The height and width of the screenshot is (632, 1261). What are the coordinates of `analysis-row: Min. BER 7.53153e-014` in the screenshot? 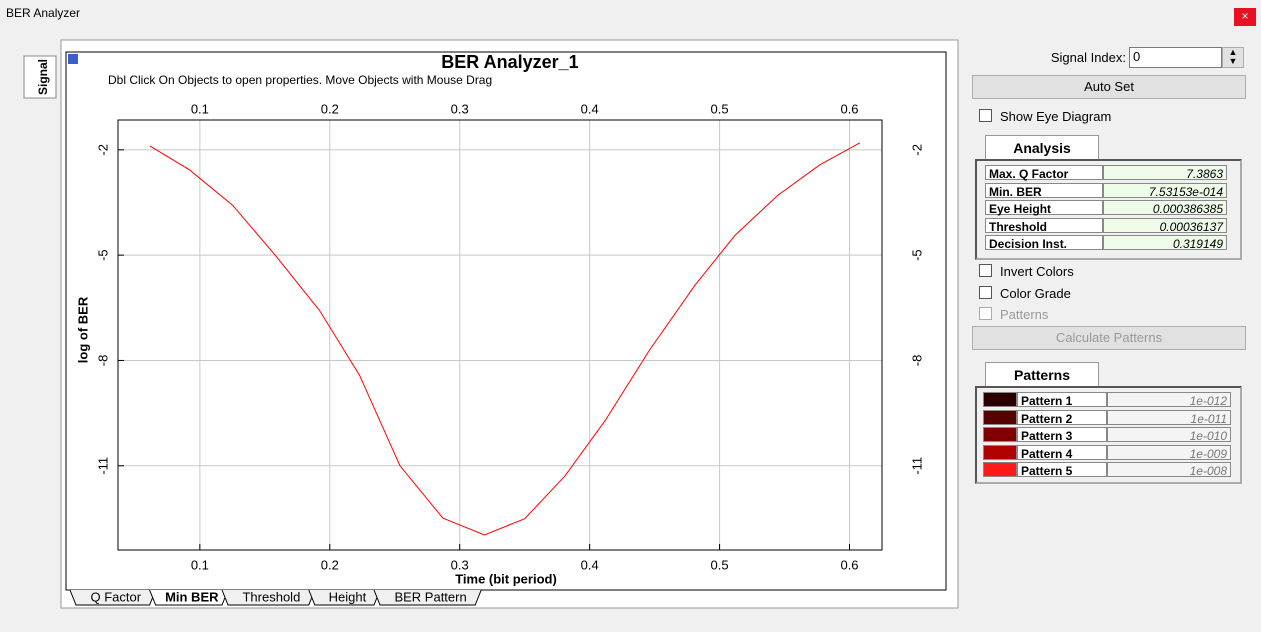 It's located at (1108, 190).